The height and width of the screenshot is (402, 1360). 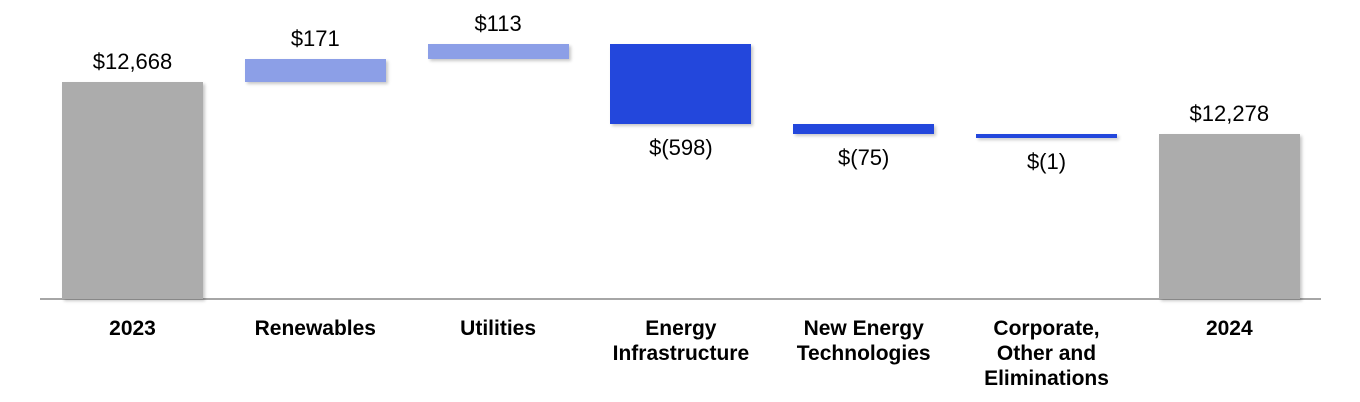 I want to click on category-label-line: Renewables, so click(x=315, y=328).